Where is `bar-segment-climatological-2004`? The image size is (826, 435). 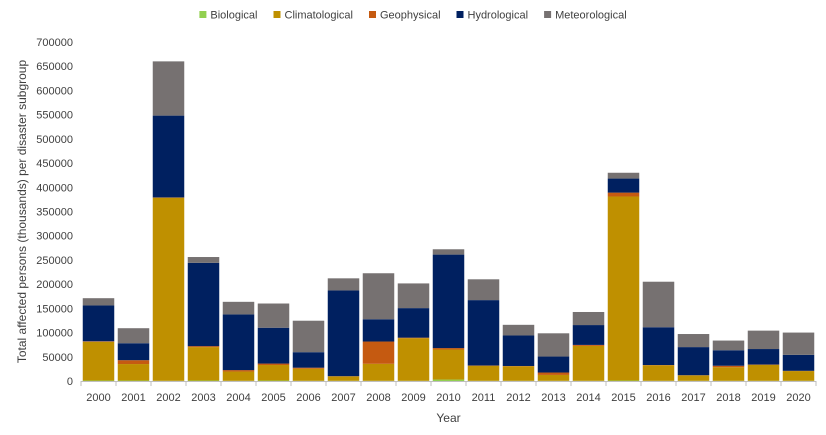
bar-segment-climatological-2004 is located at coordinates (238, 376).